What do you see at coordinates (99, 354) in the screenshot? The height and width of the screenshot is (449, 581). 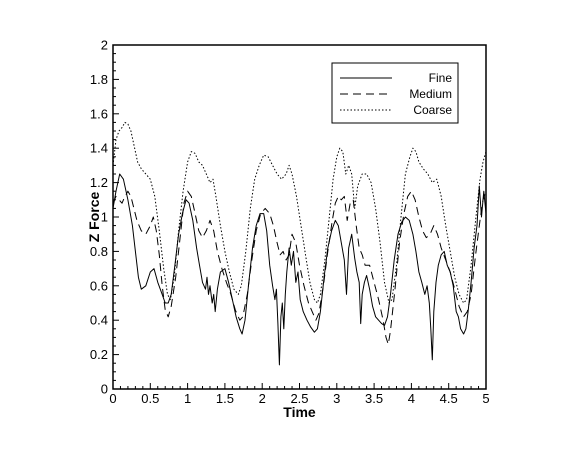 I see `y-tick-label: 0.2` at bounding box center [99, 354].